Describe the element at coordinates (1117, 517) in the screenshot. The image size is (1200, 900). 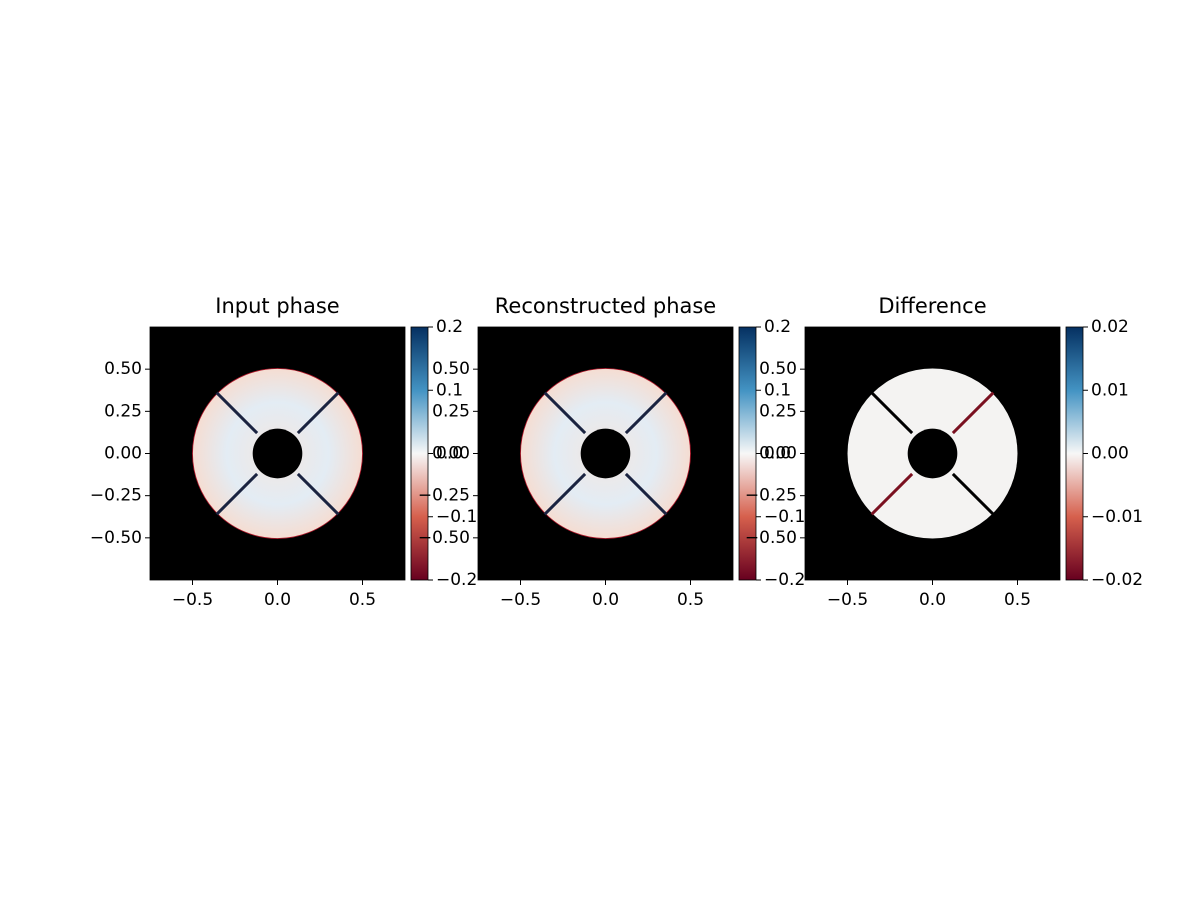
I see `colorbar-tick-label: −0.01` at that location.